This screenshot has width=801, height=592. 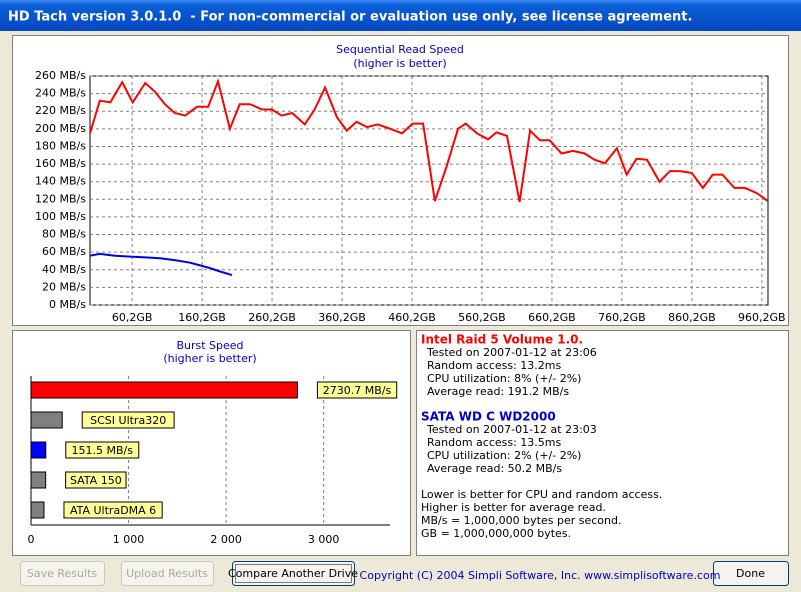 What do you see at coordinates (504, 455) in the screenshot?
I see `drive-stat: CPU utilization: 2% (+/- 2%)` at bounding box center [504, 455].